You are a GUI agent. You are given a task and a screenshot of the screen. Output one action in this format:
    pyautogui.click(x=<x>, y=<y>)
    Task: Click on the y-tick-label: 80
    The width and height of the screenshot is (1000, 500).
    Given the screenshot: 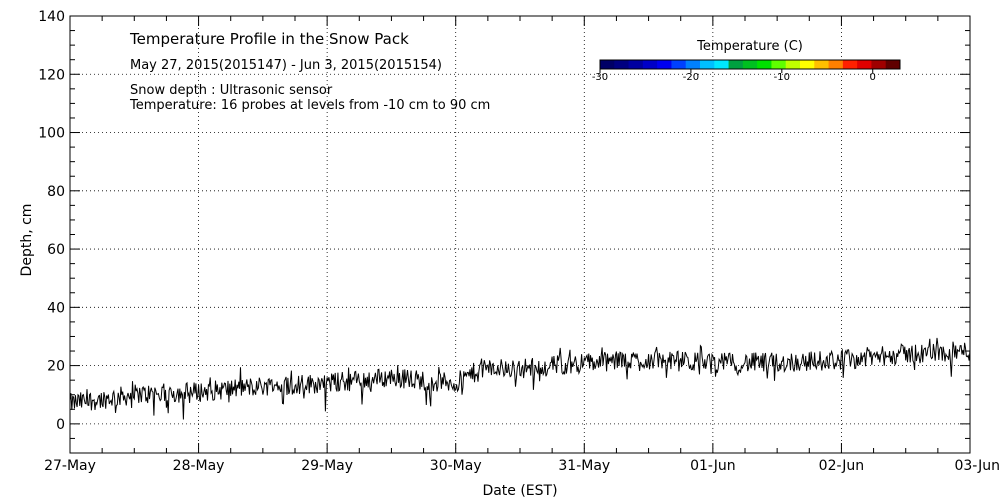 What is the action you would take?
    pyautogui.click(x=56, y=192)
    